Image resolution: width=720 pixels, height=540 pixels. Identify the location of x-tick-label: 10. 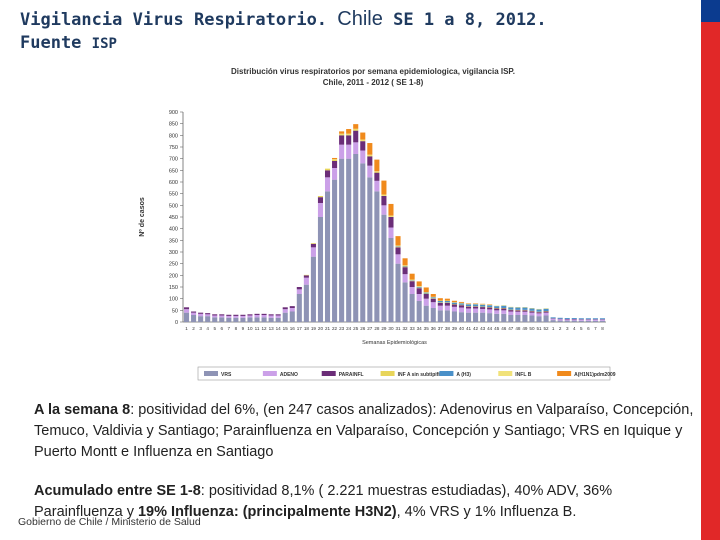
(250, 328).